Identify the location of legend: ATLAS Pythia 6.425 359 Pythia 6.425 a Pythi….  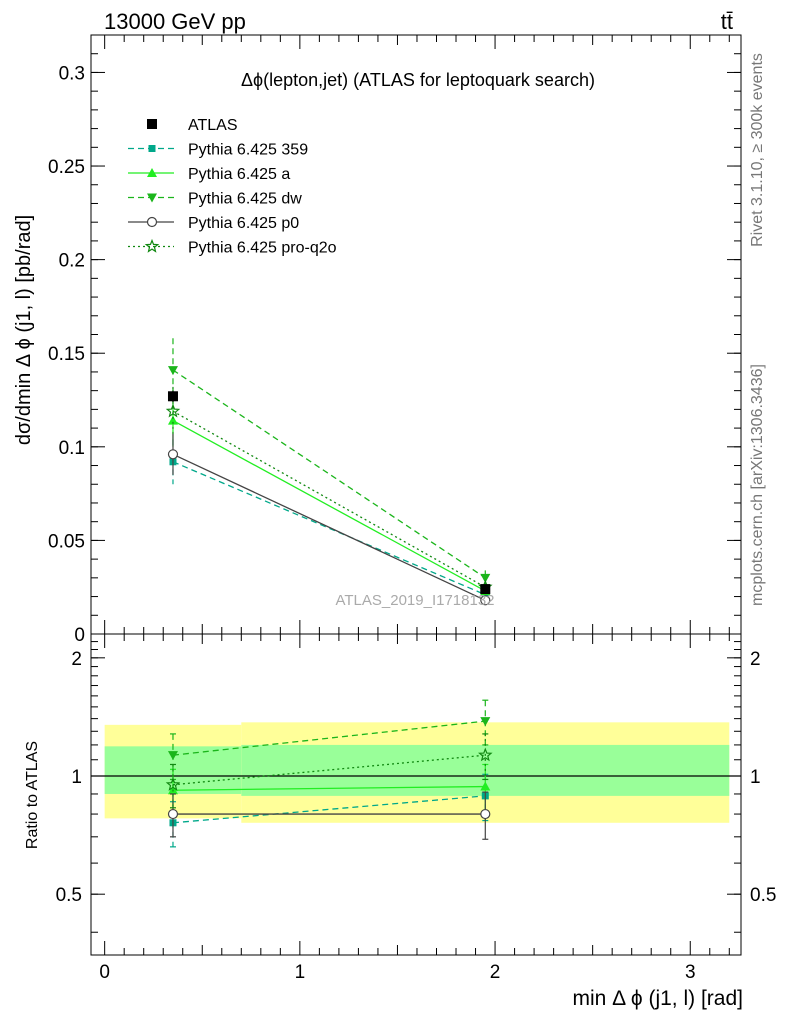
(232, 187).